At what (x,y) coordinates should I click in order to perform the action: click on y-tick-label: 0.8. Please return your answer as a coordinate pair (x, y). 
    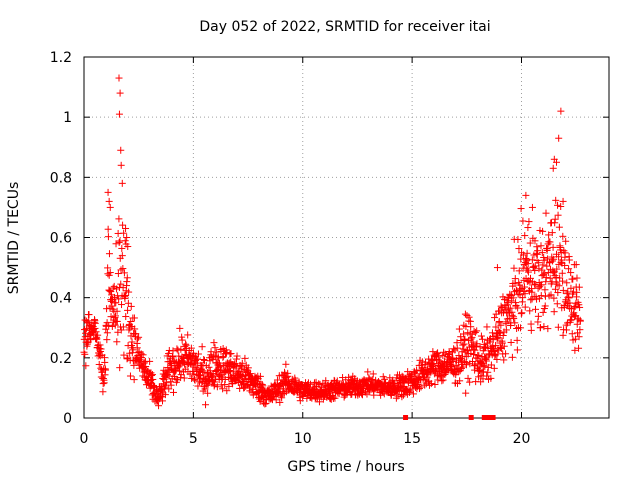
    Looking at the image, I should click on (61, 178).